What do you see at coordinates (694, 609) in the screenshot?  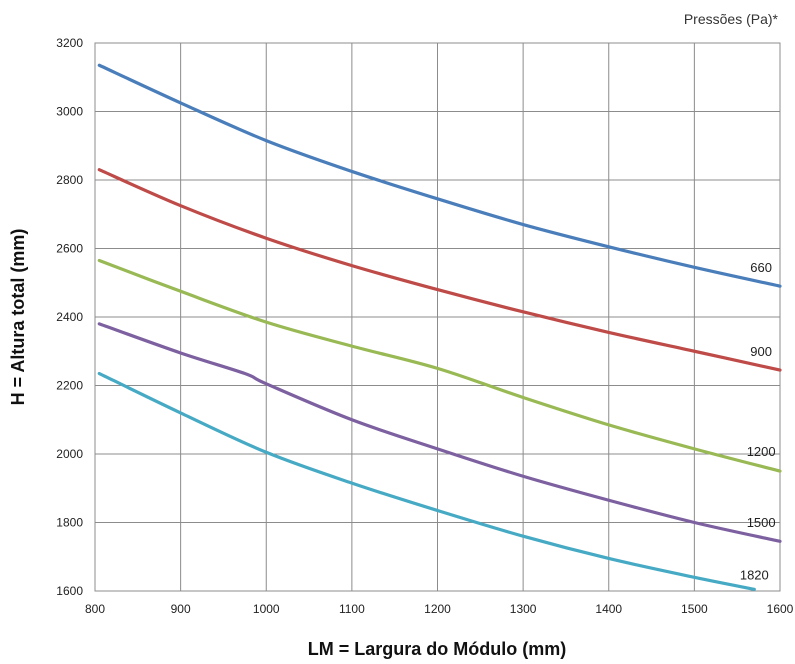 I see `x-tick-label: 1500` at bounding box center [694, 609].